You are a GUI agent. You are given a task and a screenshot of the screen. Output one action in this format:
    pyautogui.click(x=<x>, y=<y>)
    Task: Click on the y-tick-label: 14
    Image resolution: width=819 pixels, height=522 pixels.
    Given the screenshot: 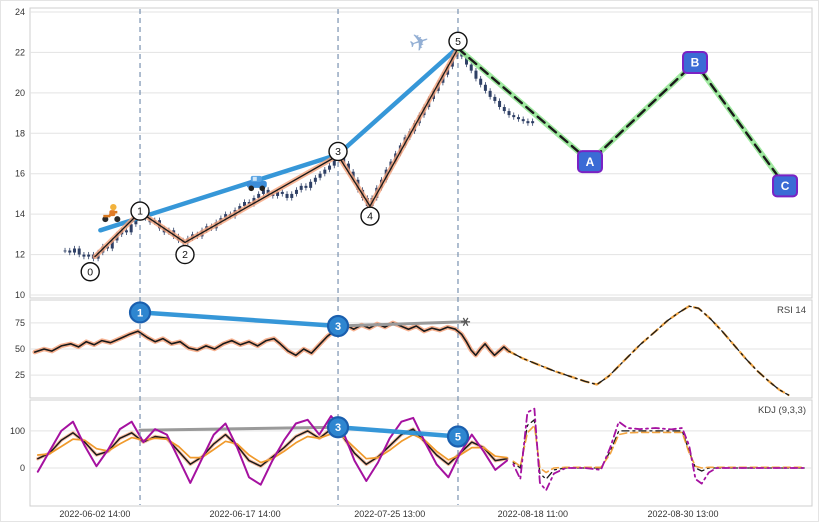 What is the action you would take?
    pyautogui.click(x=20, y=214)
    